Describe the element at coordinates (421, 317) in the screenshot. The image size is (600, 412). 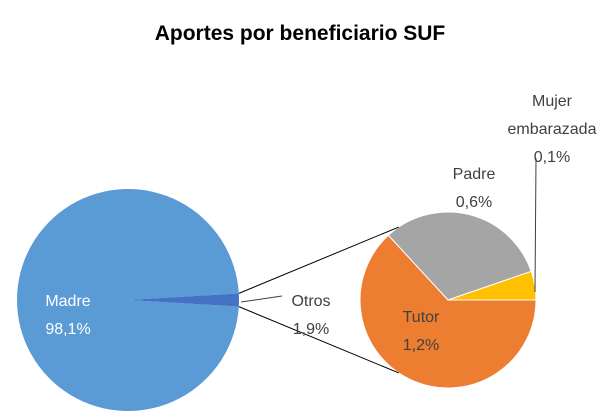
I see `slice-label: Tutor` at that location.